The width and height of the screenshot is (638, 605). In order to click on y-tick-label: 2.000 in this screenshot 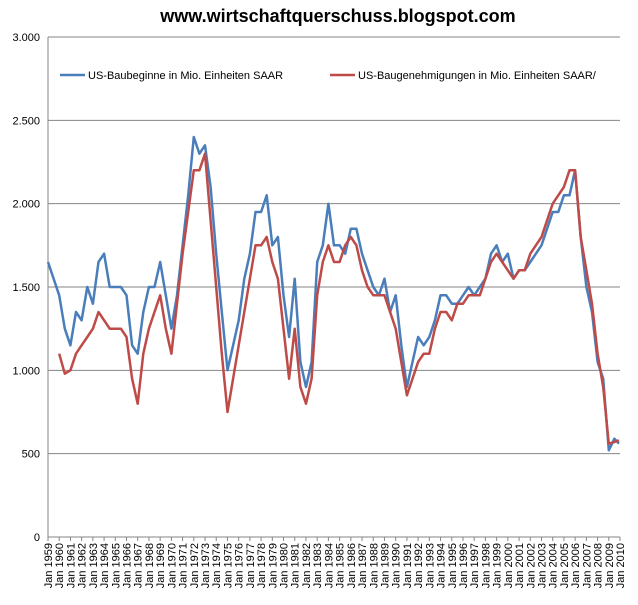, I will do `click(26, 205)`.